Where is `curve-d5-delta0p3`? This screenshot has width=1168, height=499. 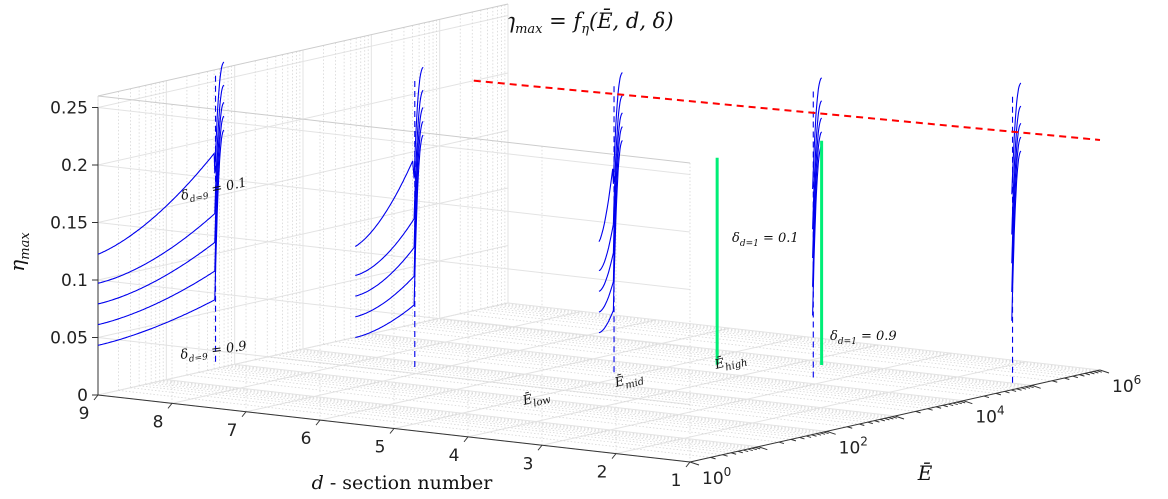
curve-d5-delta0p3 is located at coordinates (610, 183).